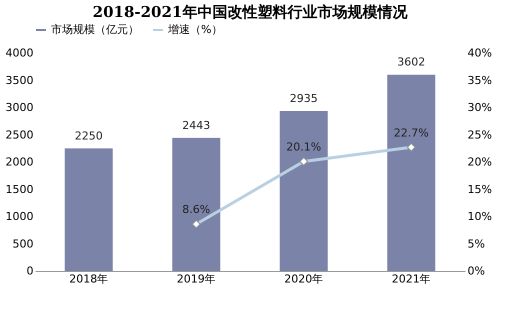 This screenshot has height=334, width=532. What do you see at coordinates (88, 135) in the screenshot?
I see `data-label: 2250` at bounding box center [88, 135].